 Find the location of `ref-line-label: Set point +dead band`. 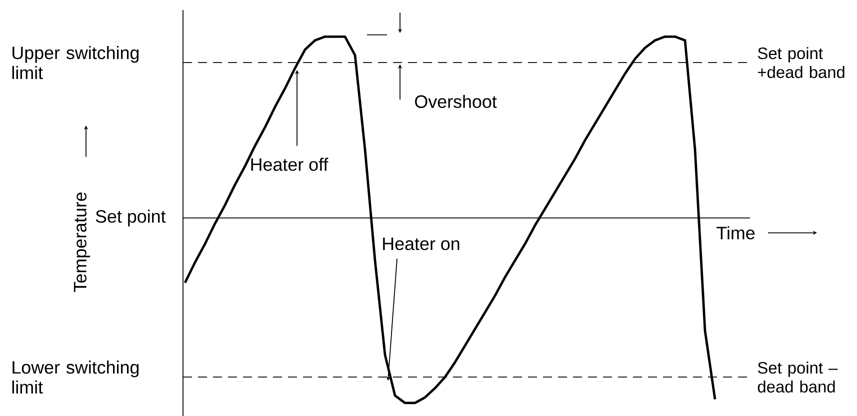

ref-line-label: Set point +dead band is located at coordinates (801, 62).